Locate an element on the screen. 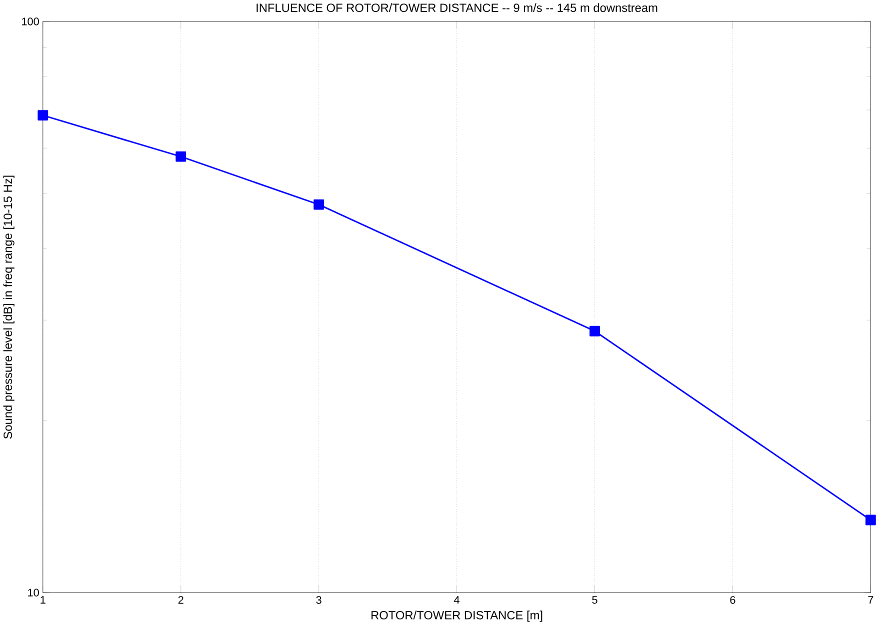 This screenshot has height=625, width=877. x-tick-label: 1 is located at coordinates (43, 600).